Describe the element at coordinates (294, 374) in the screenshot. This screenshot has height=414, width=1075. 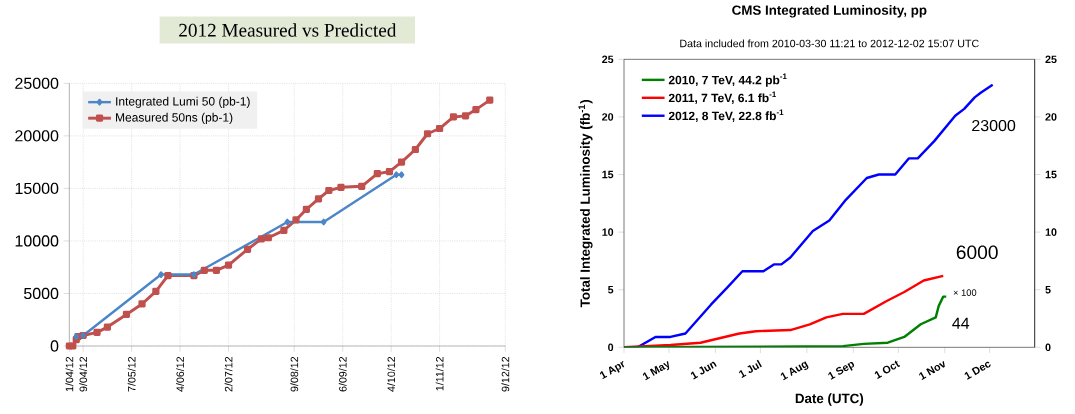
I see `x-tick-label: 9/08/12` at that location.